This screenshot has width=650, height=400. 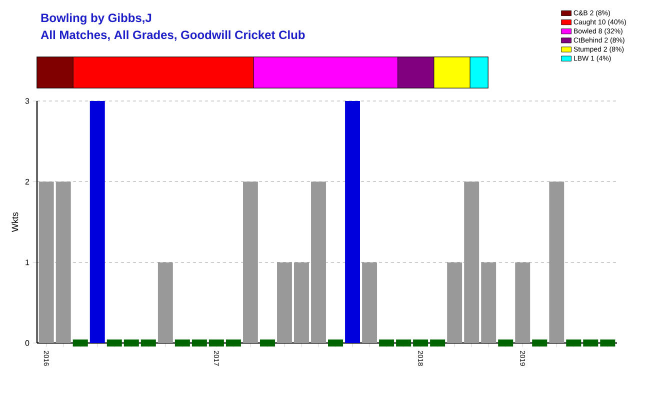 What do you see at coordinates (27, 181) in the screenshot?
I see `y-tick-label: 2` at bounding box center [27, 181].